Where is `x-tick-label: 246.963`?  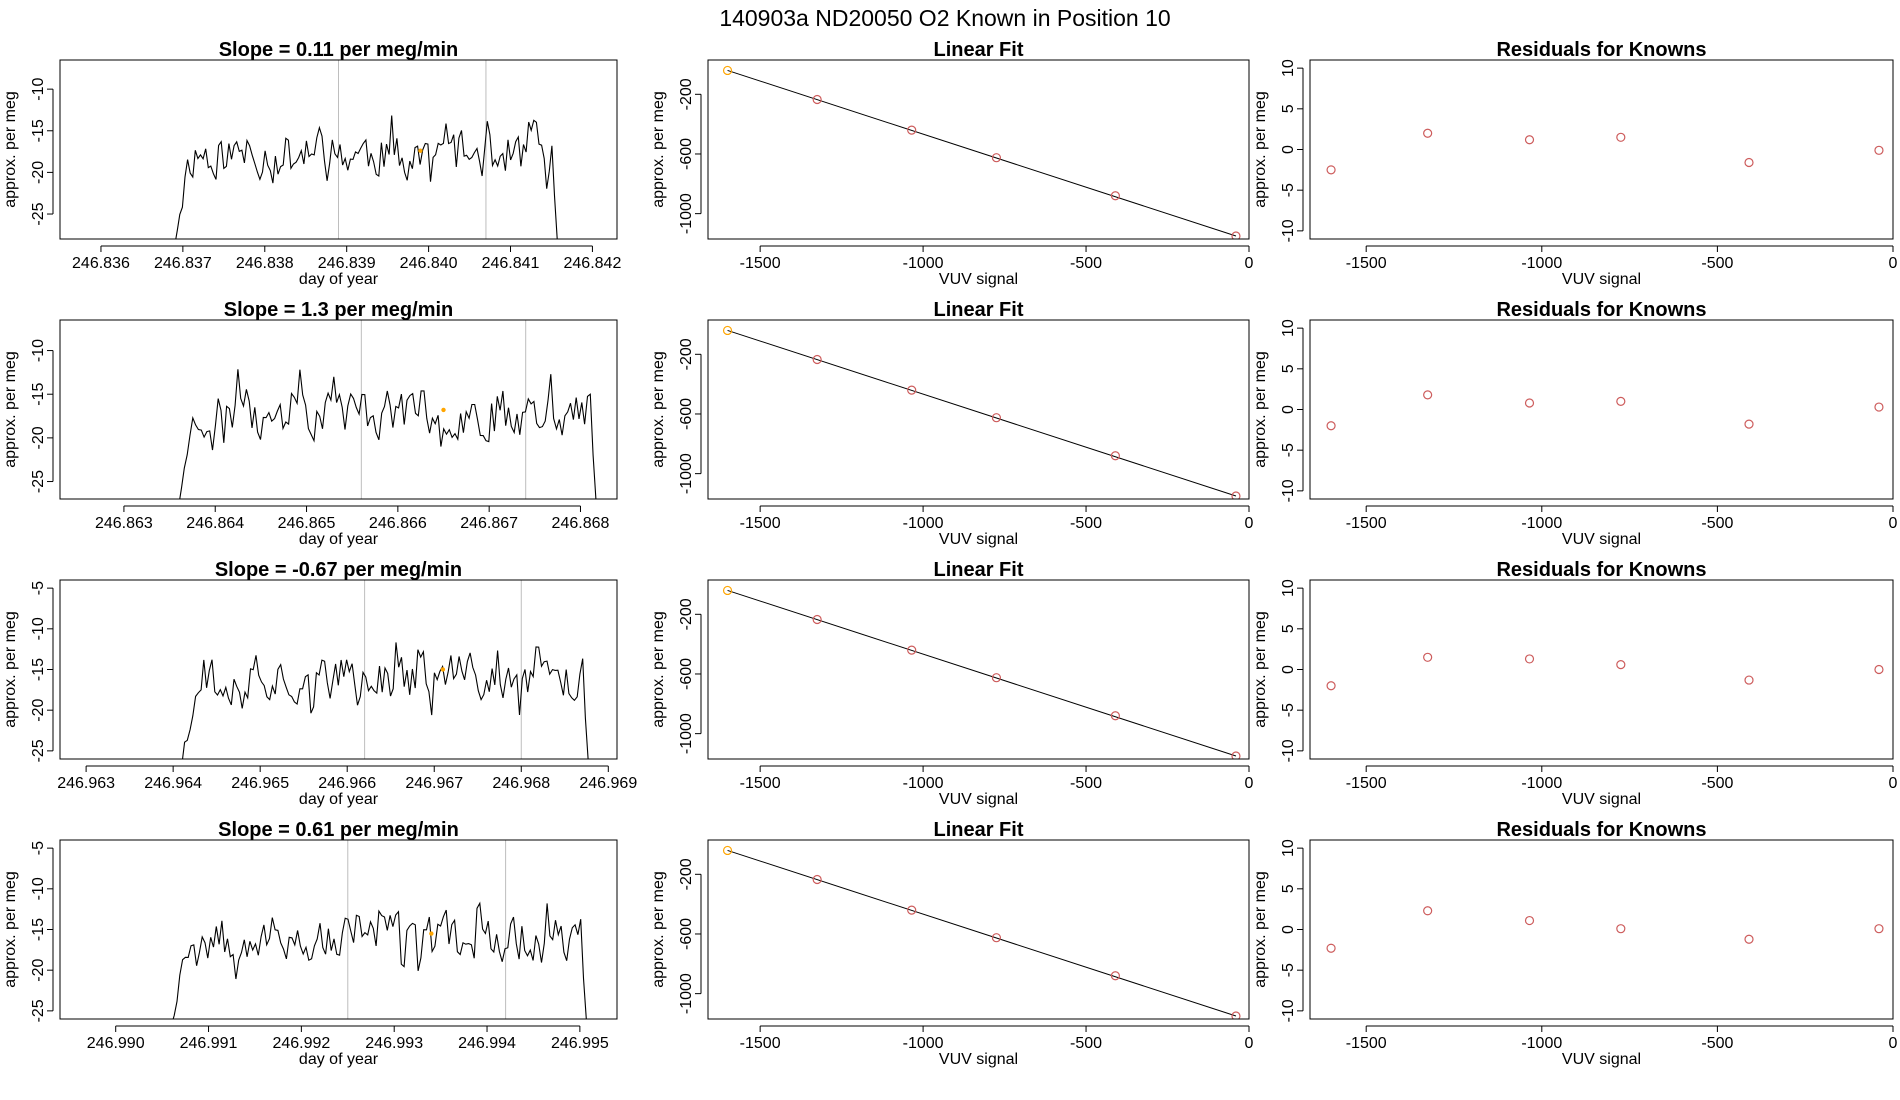
x-tick-label: 246.963 is located at coordinates (86, 783).